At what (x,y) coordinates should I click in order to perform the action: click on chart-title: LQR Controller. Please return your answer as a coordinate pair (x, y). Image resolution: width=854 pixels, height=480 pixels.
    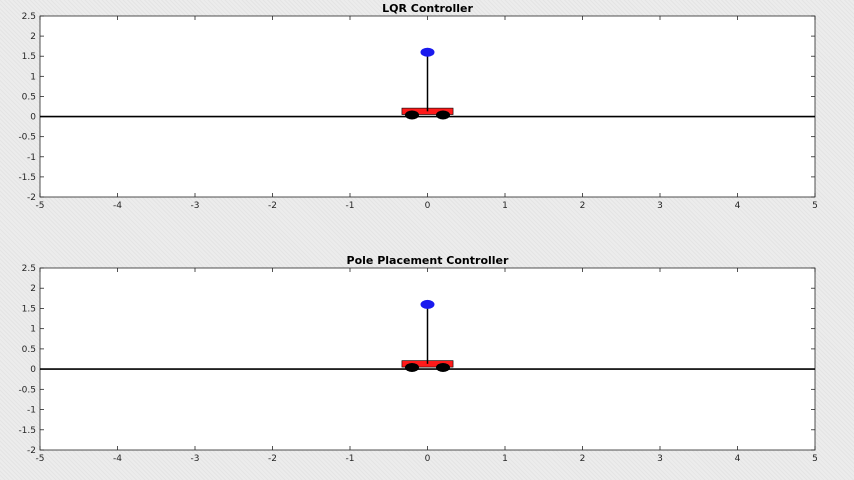
    Looking at the image, I should click on (427, 8).